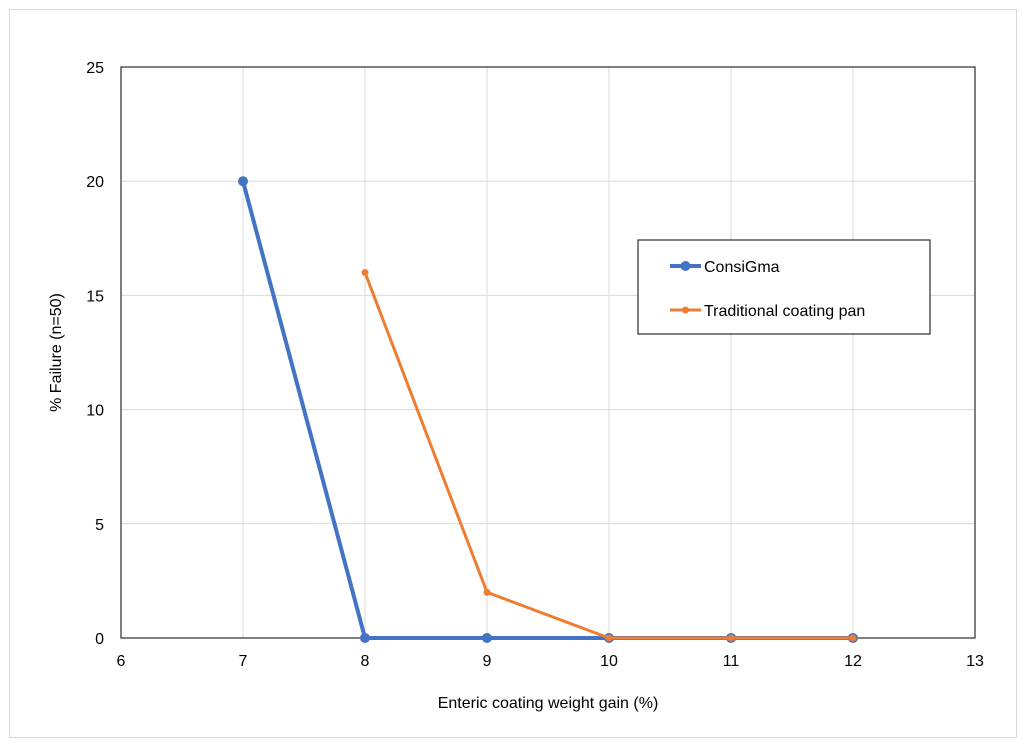 The image size is (1028, 750). I want to click on y-axis-title: % Failure (n=50), so click(56, 352).